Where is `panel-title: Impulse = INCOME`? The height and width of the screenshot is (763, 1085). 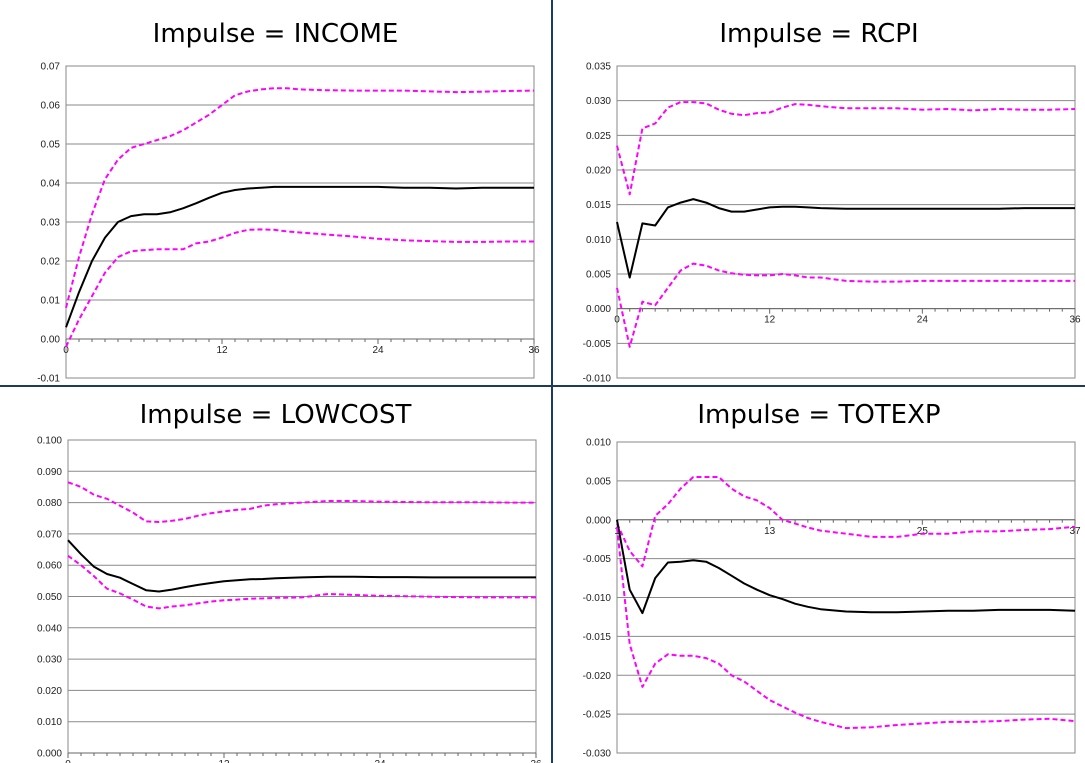
panel-title: Impulse = INCOME is located at coordinates (275, 34).